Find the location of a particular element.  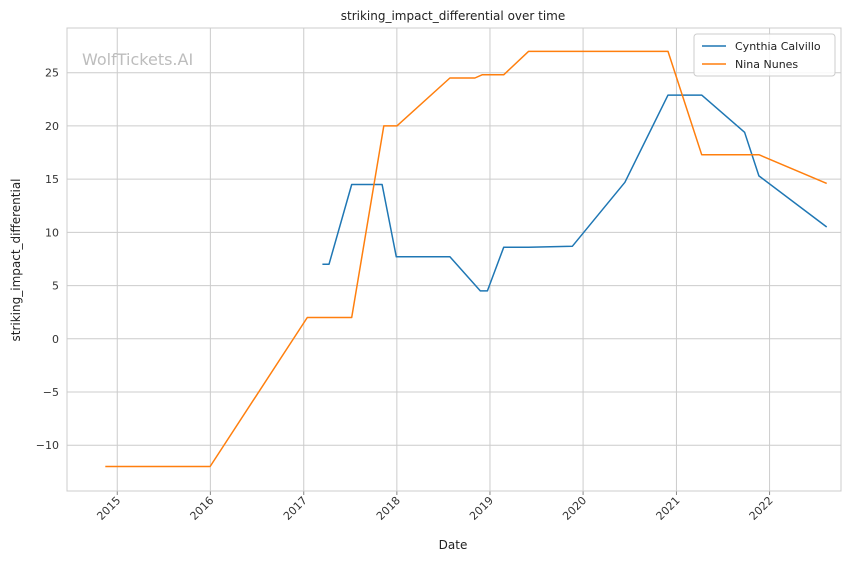

y-tick-label: 10 is located at coordinates (52, 232).